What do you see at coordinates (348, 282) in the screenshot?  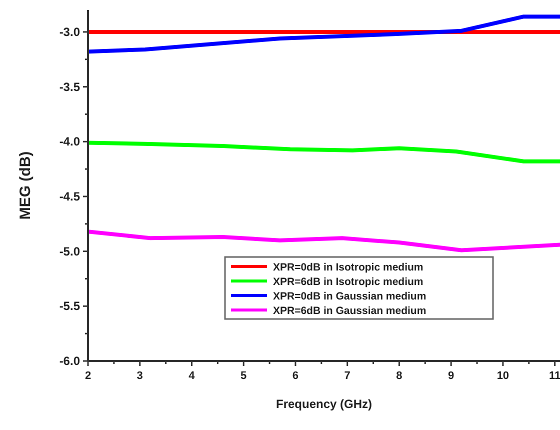 I see `legend-label: XPR=6dB in Isotropic medium` at bounding box center [348, 282].